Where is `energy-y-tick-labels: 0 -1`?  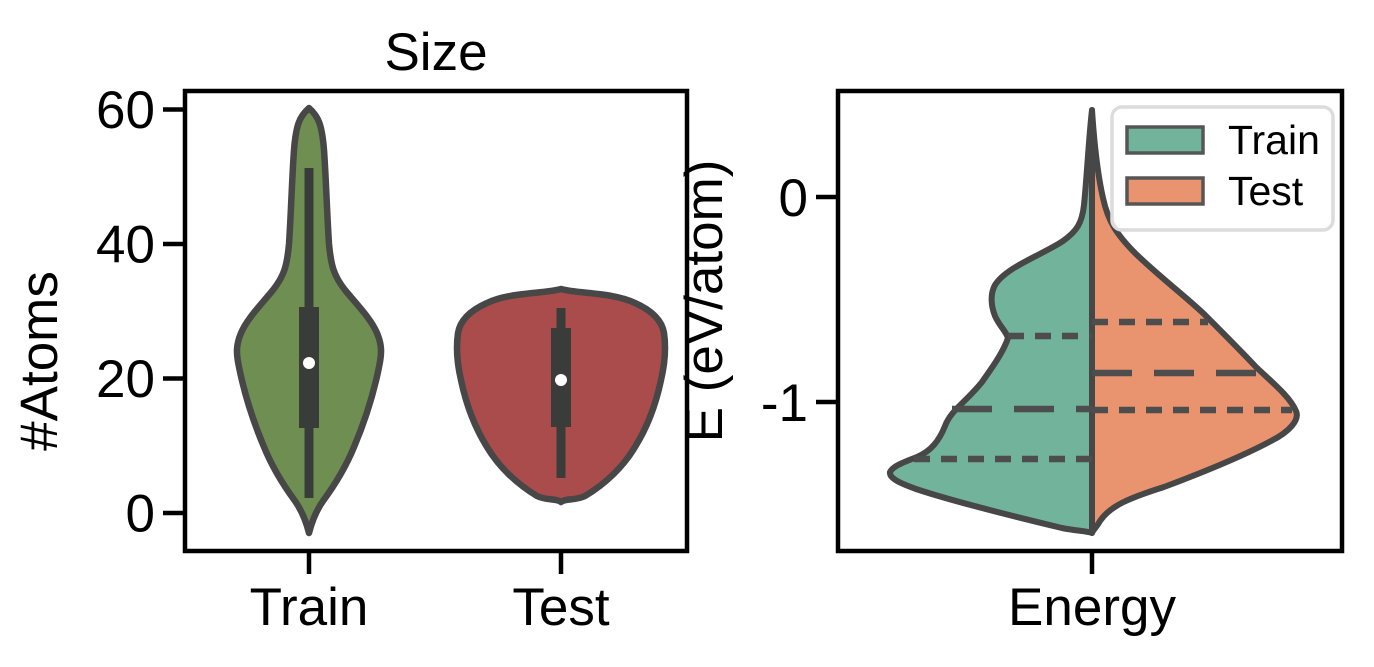 energy-y-tick-labels: 0 -1 is located at coordinates (784, 301).